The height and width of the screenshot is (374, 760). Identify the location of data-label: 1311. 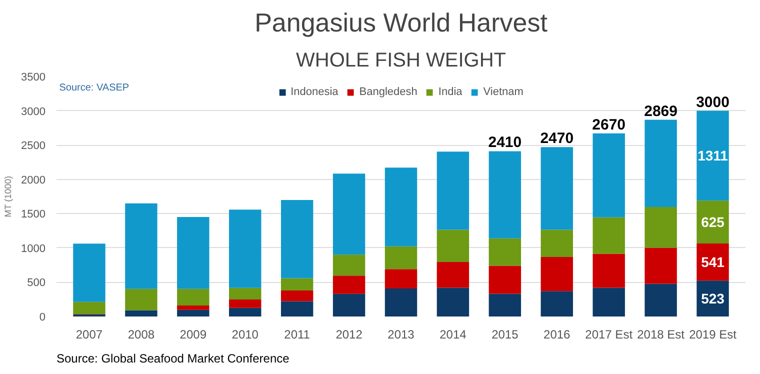
(713, 156).